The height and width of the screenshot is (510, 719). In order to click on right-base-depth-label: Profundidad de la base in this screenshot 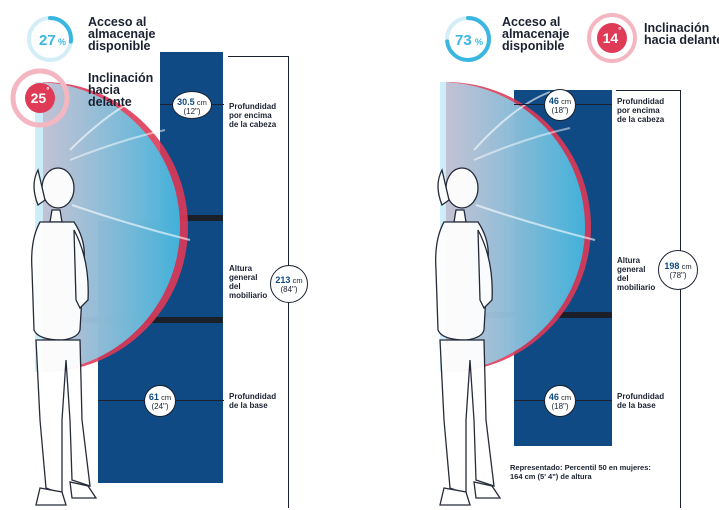, I will do `click(641, 401)`.